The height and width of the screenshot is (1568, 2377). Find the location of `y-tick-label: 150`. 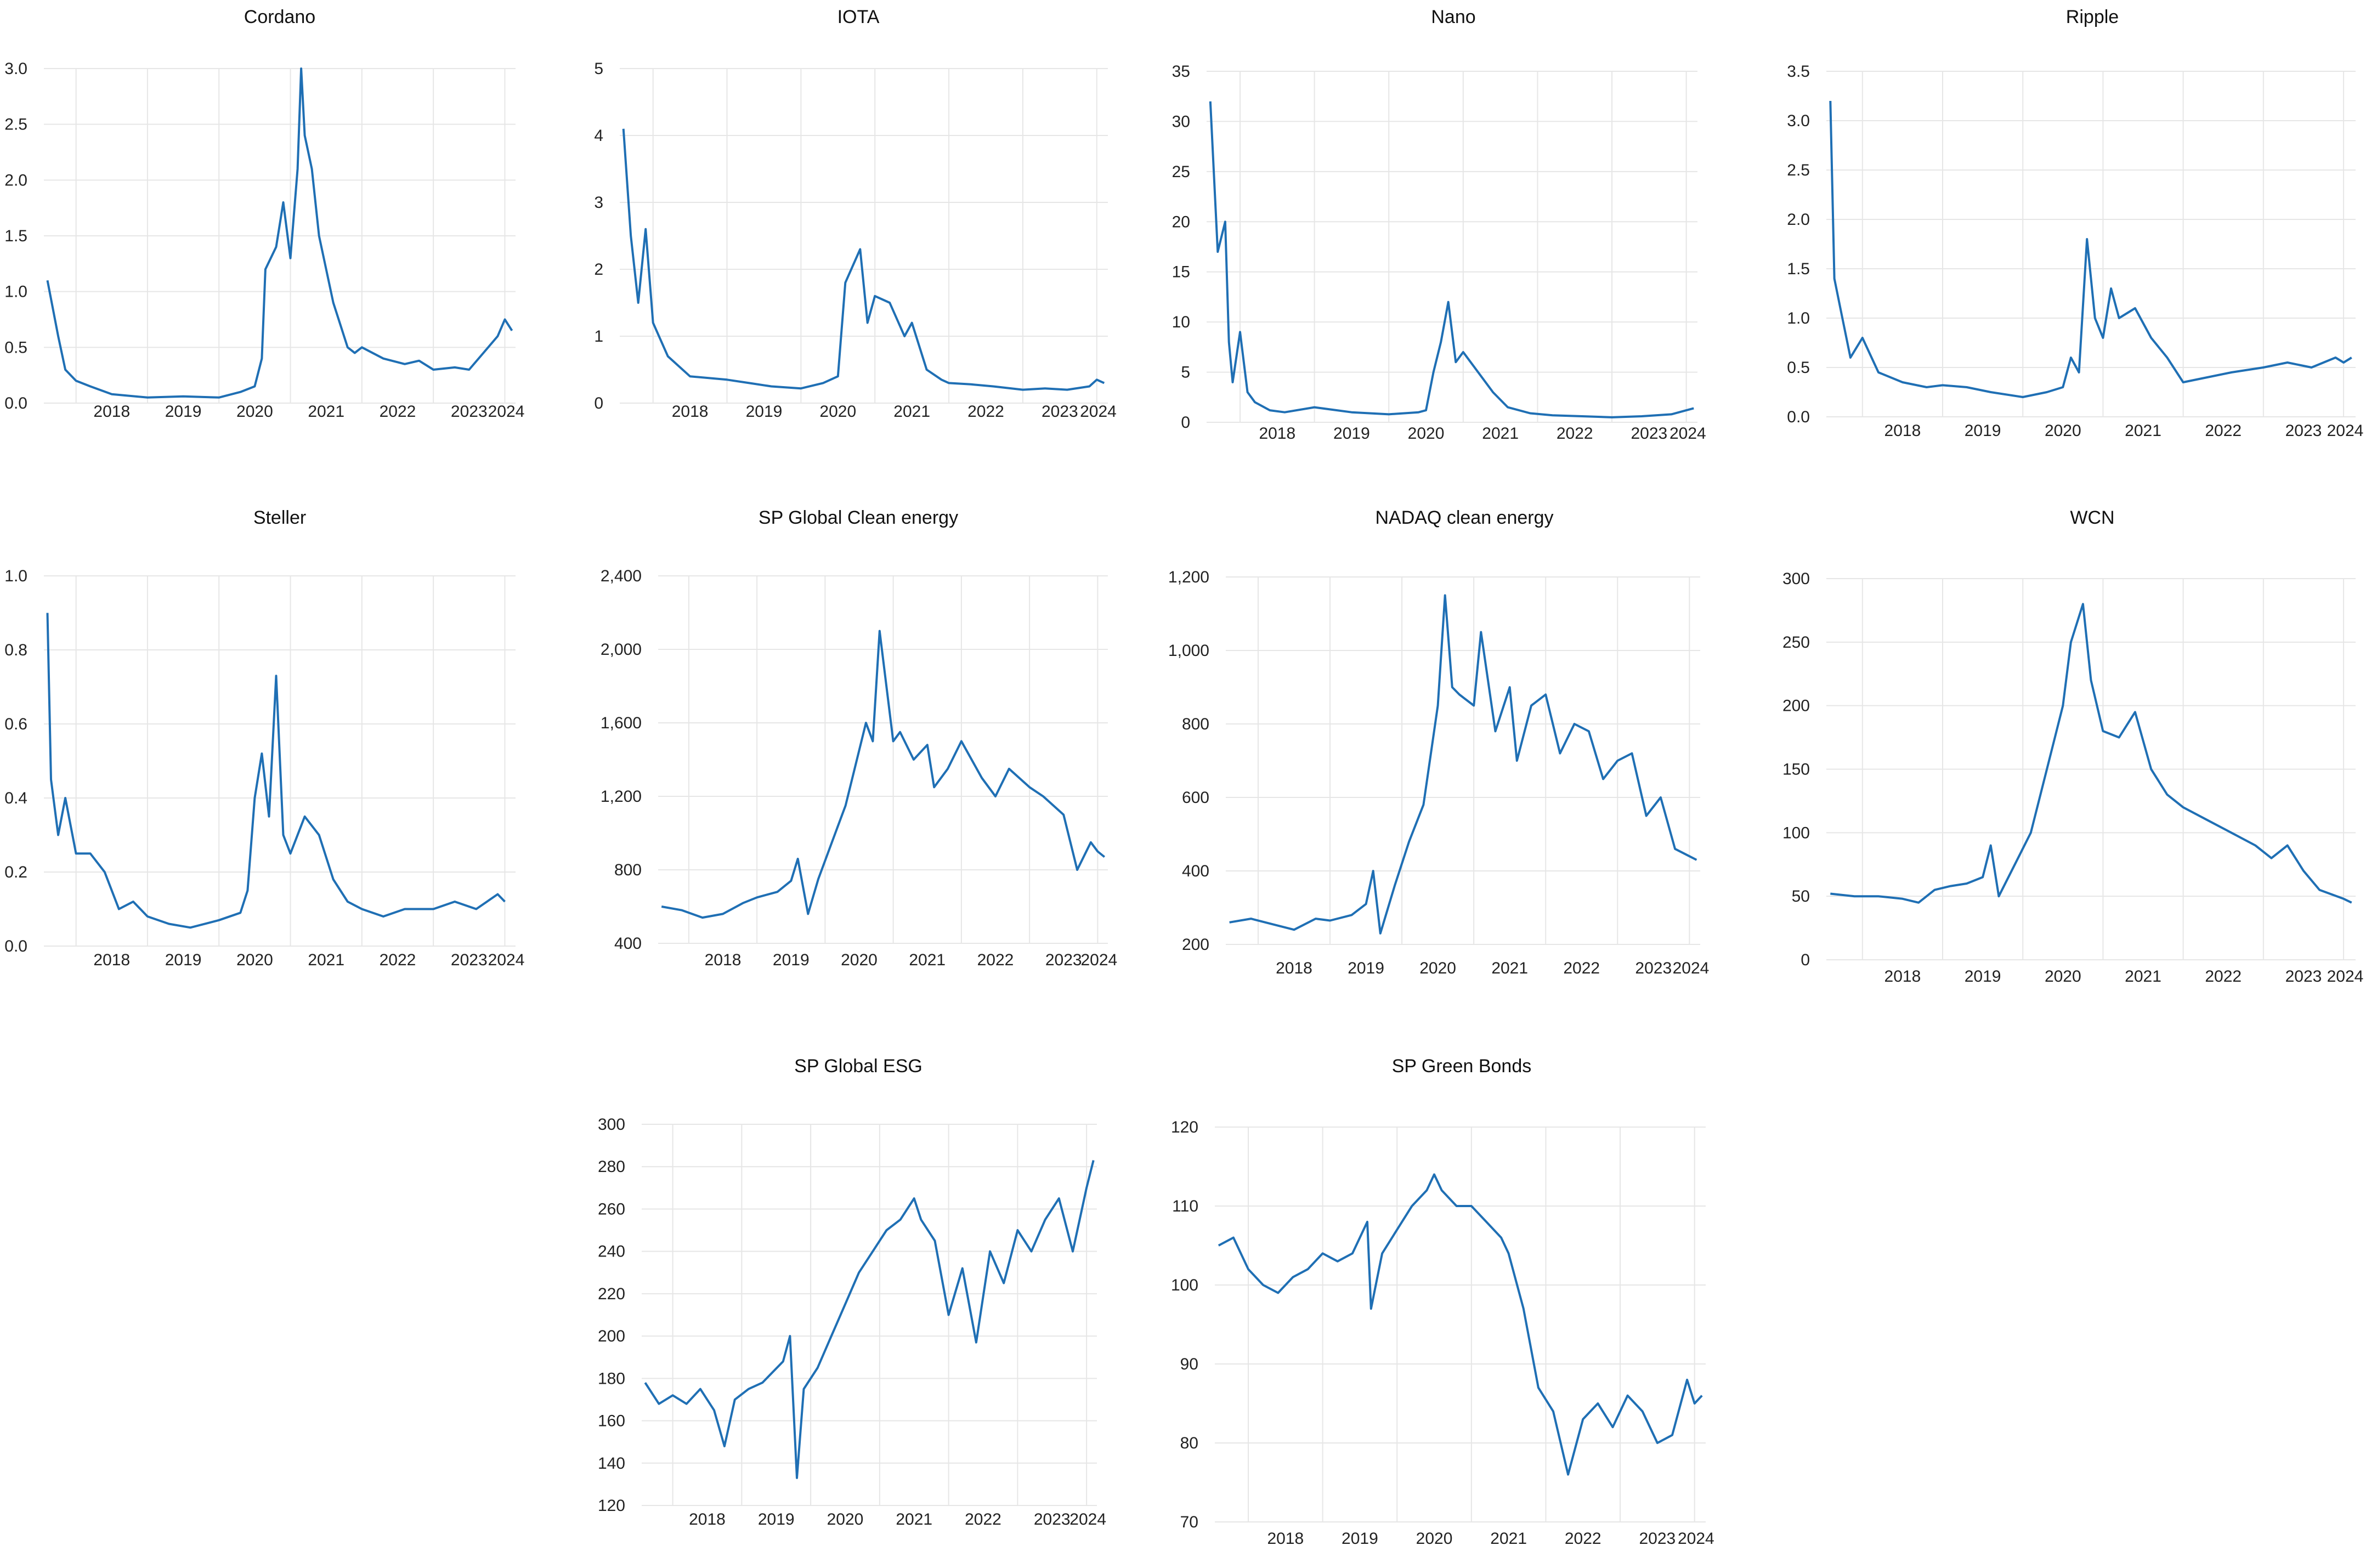

y-tick-label: 150 is located at coordinates (1796, 770).